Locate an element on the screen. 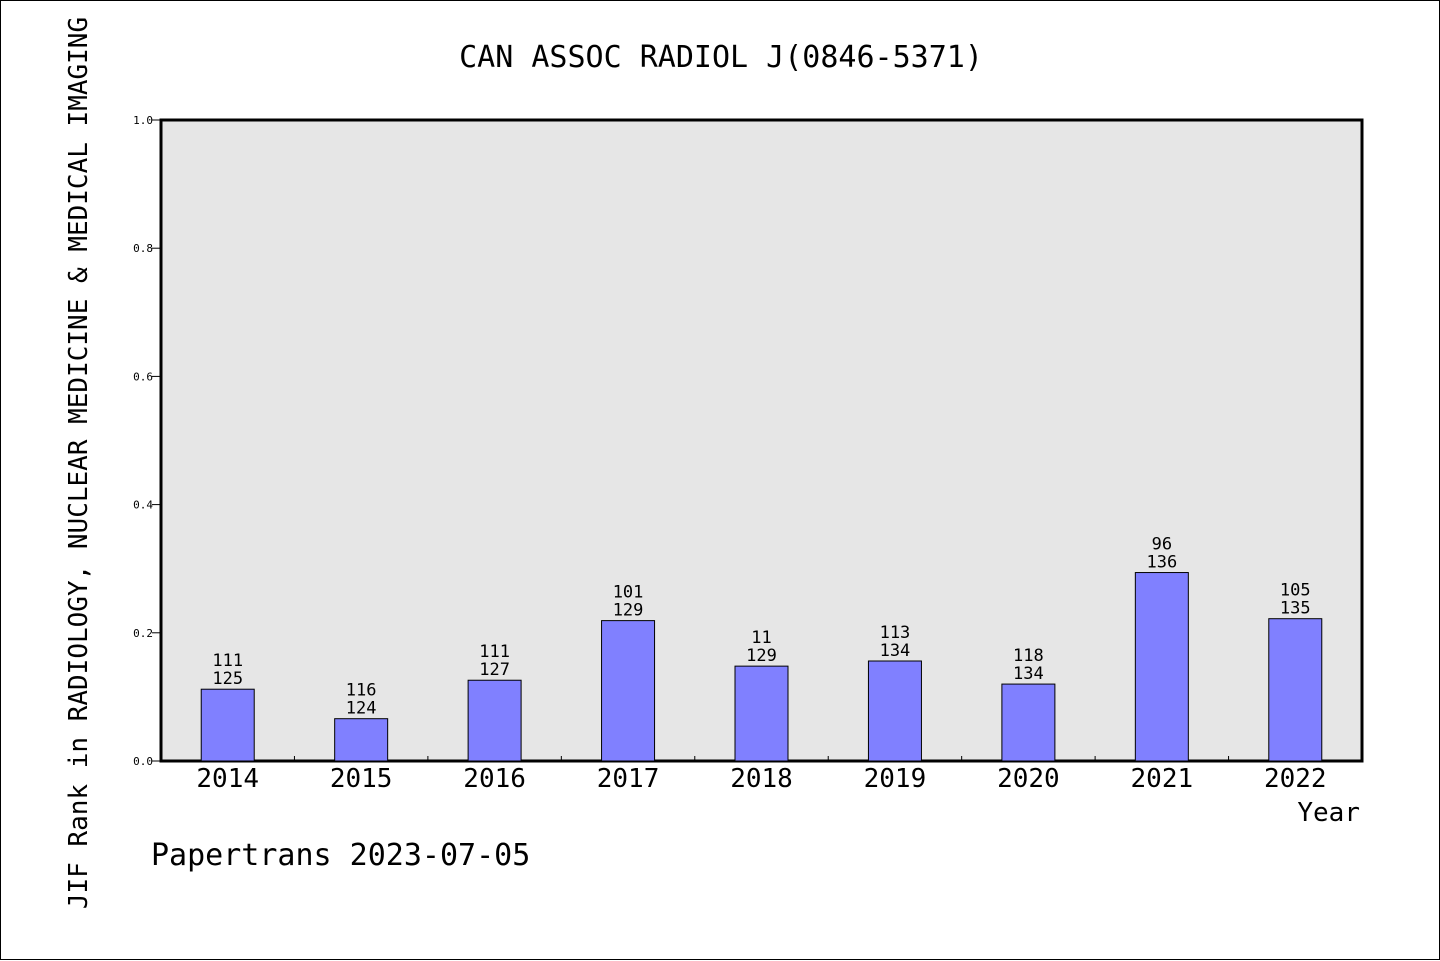 This screenshot has width=1440, height=961. bar-rank-label: 105 is located at coordinates (1295, 591).